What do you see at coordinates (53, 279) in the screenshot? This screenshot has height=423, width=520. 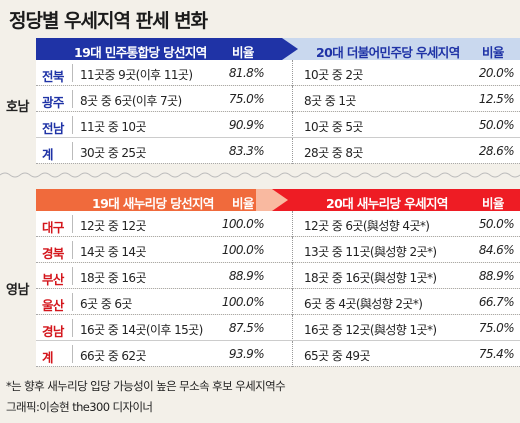 I see `row-name: 부산` at bounding box center [53, 279].